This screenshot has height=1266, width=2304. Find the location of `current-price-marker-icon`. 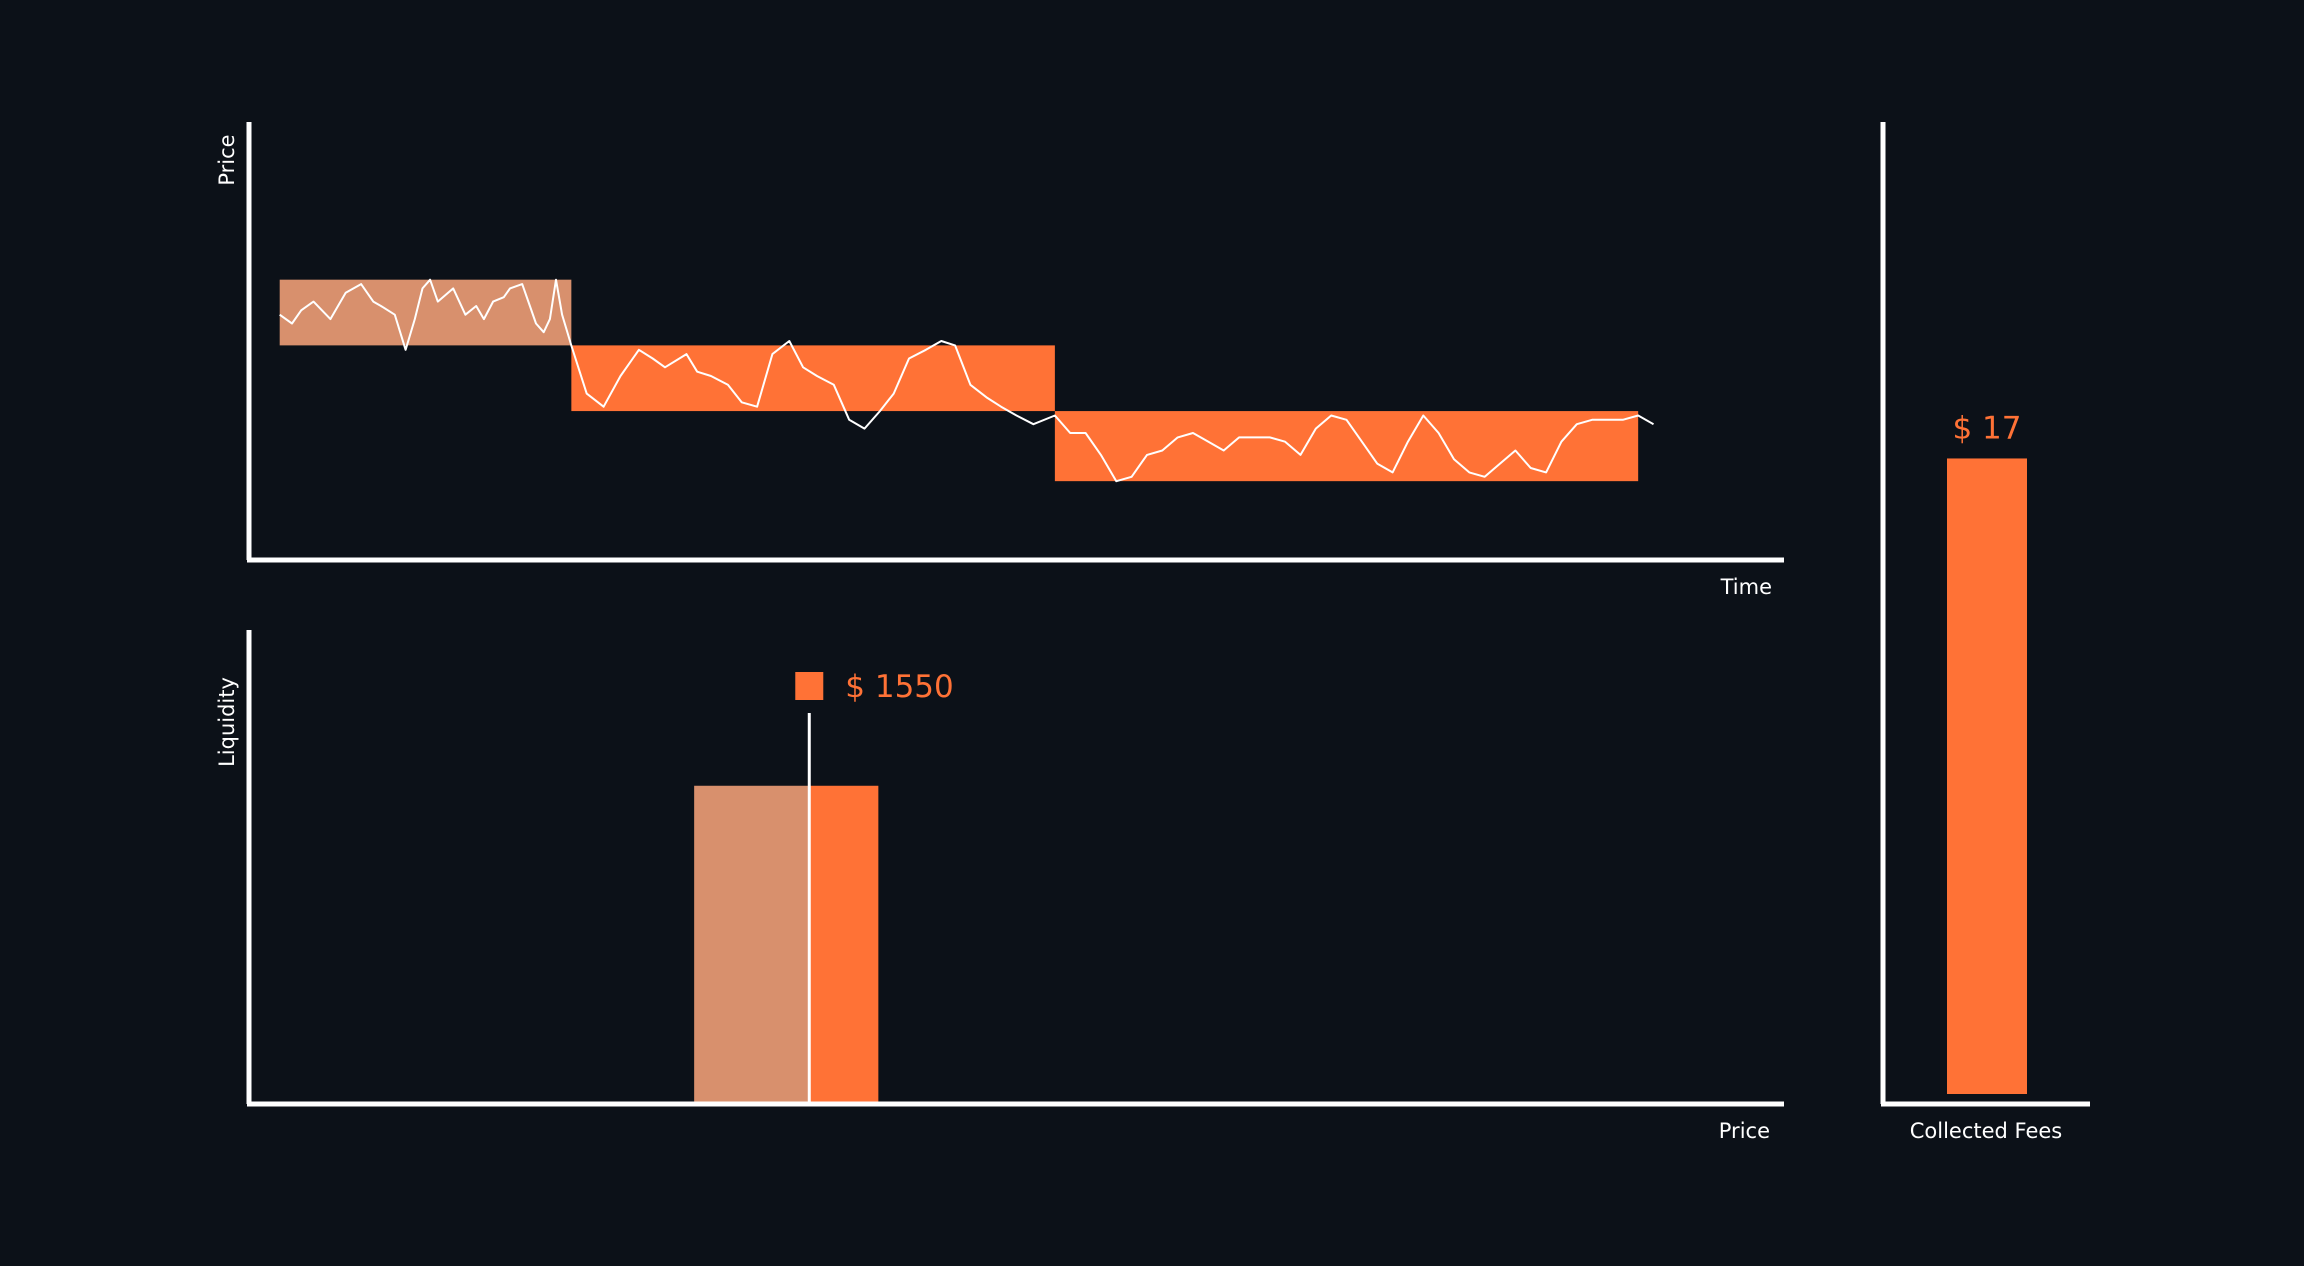

current-price-marker-icon is located at coordinates (809, 686).